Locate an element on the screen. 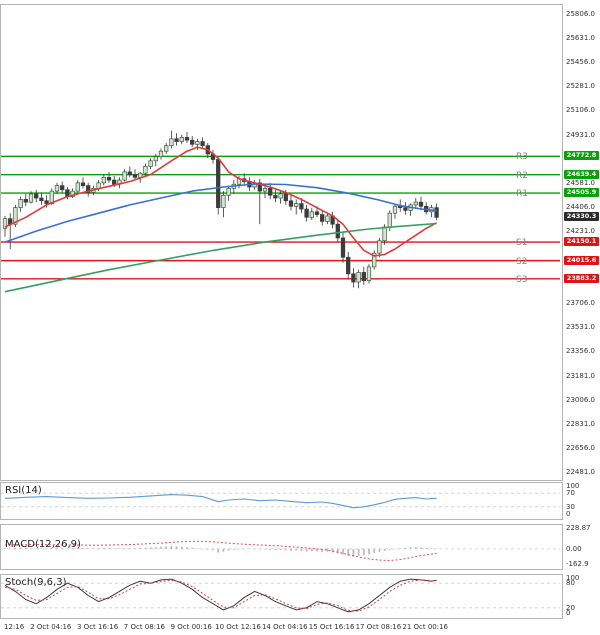 The height and width of the screenshot is (635, 600). x-tick-label: 14 Oct 04:16 is located at coordinates (284, 627).